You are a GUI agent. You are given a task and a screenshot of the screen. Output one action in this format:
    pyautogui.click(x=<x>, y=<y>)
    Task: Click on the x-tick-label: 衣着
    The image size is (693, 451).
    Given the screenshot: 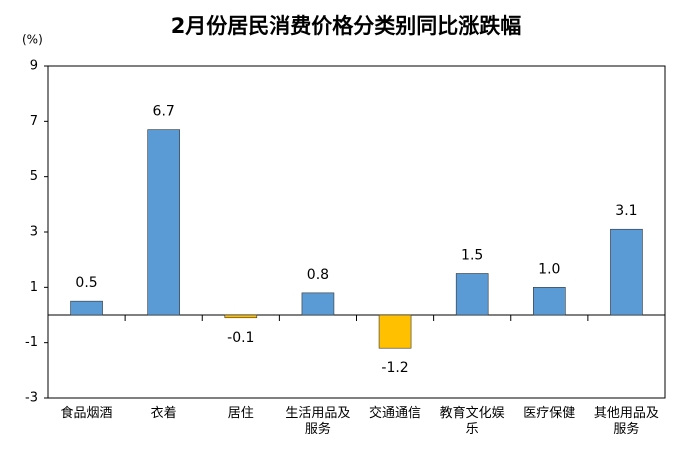 What is the action you would take?
    pyautogui.click(x=163, y=413)
    